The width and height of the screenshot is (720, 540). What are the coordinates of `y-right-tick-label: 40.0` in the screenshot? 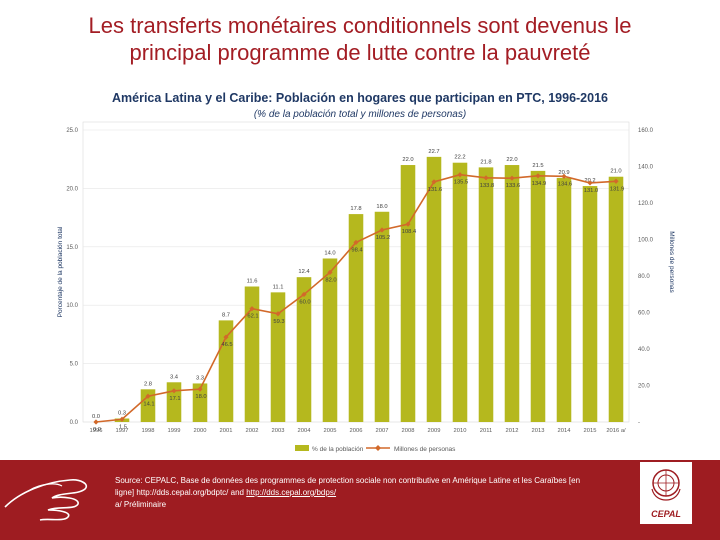 It's located at (644, 350).